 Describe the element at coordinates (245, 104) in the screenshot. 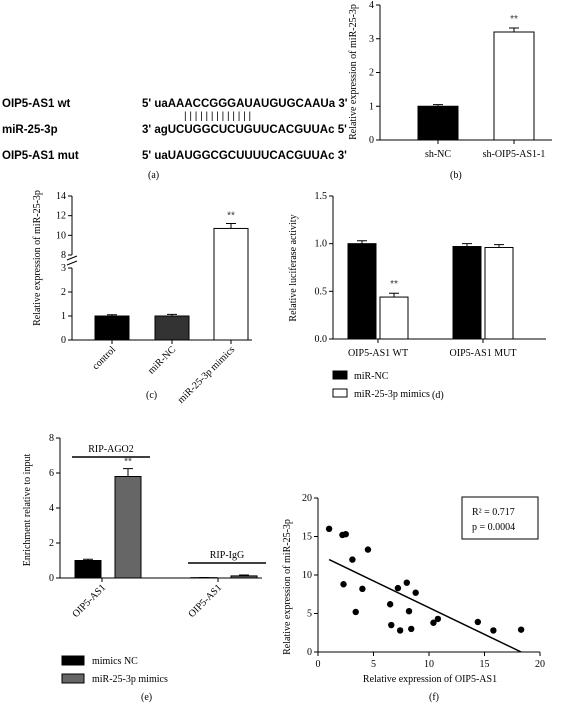

I see `seq-wt: 5' uaAAACCGGGAUAUGUGCAAUa 3'` at that location.